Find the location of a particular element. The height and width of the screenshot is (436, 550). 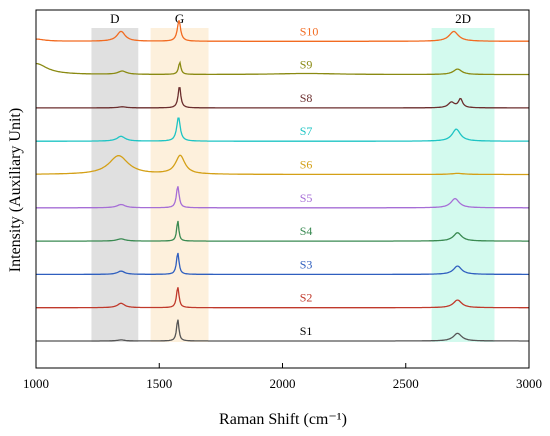

series-label-s1: S1 is located at coordinates (306, 331).